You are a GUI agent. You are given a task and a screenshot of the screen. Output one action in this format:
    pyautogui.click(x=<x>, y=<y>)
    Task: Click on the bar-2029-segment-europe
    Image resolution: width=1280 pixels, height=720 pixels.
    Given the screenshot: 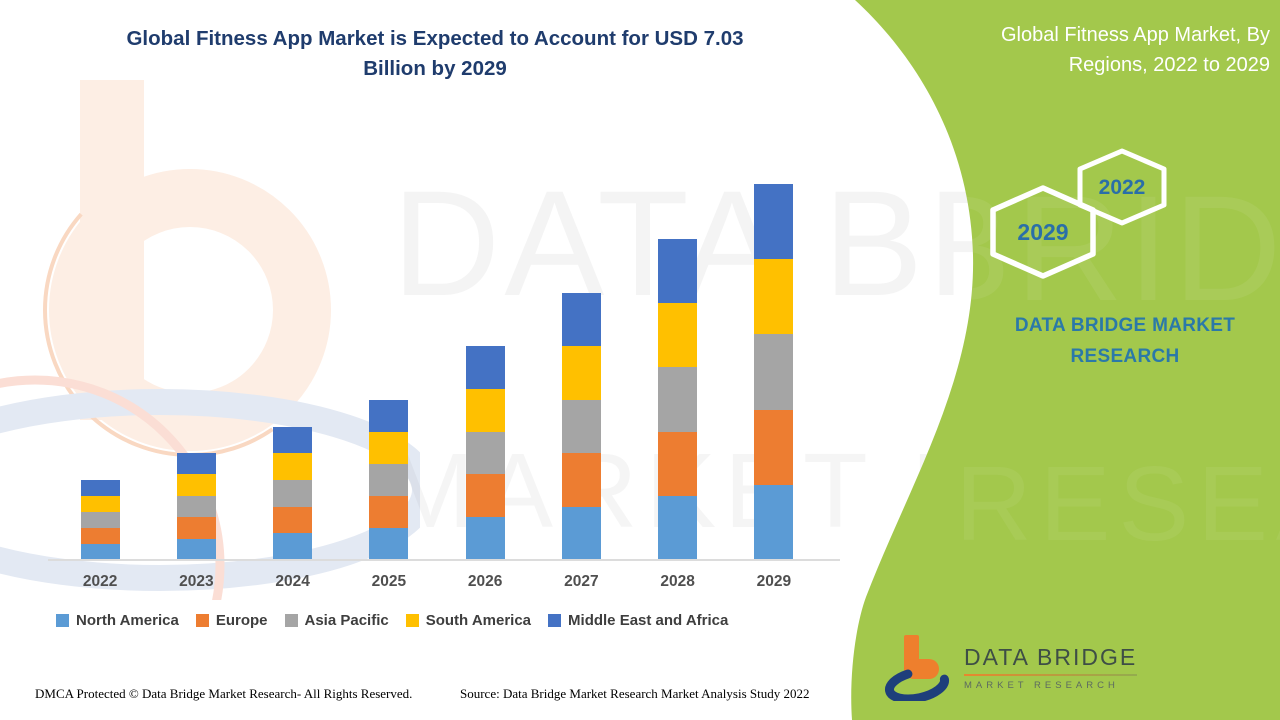 What is the action you would take?
    pyautogui.click(x=774, y=447)
    